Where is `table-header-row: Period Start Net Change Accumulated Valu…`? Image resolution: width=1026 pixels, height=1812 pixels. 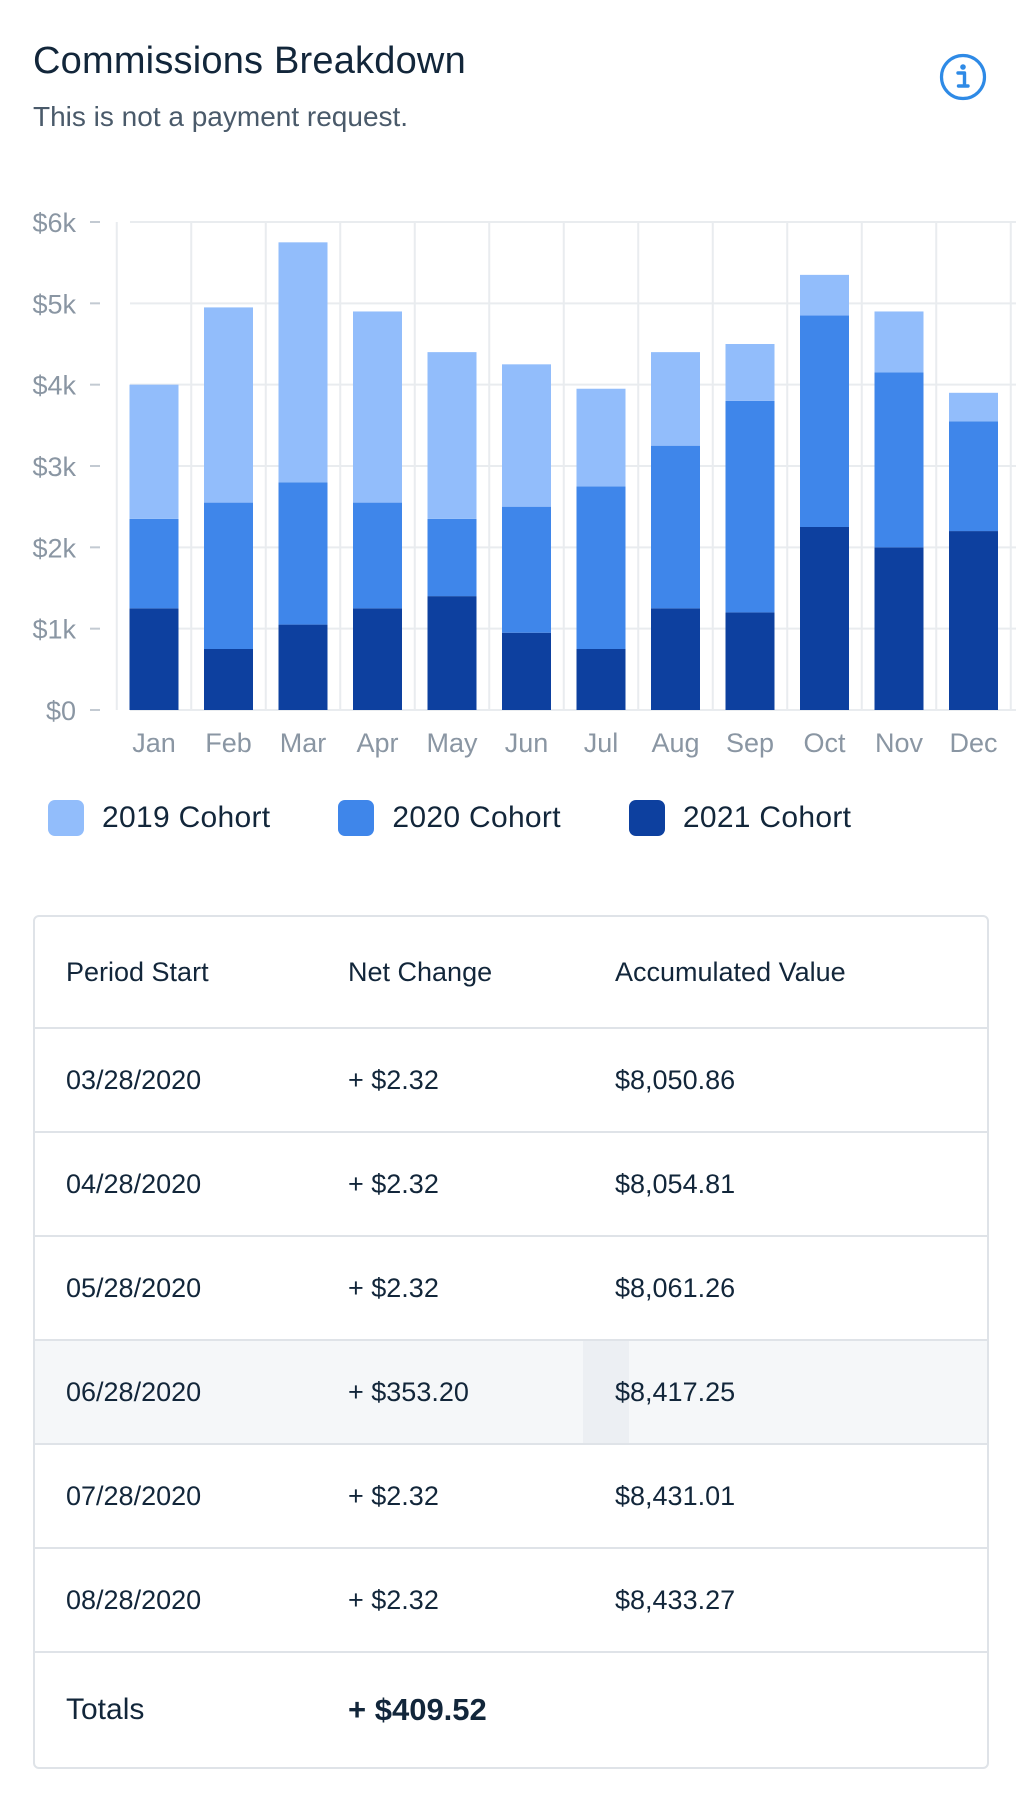 table-header-row: Period Start Net Change Accumulated Valu… is located at coordinates (511, 973).